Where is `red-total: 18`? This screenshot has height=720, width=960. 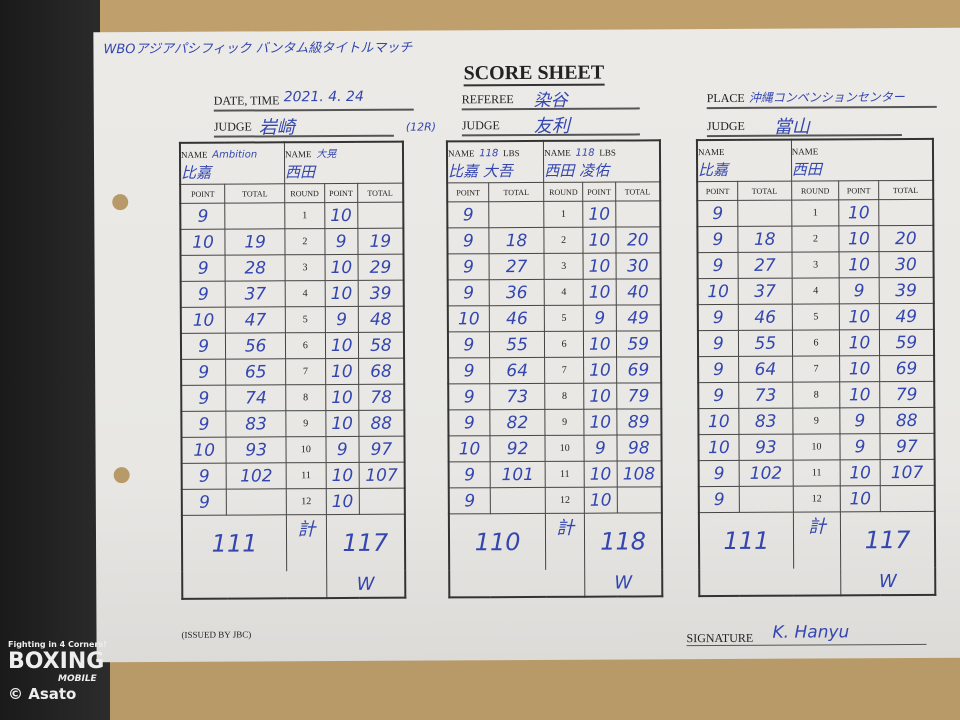 red-total: 18 is located at coordinates (764, 239).